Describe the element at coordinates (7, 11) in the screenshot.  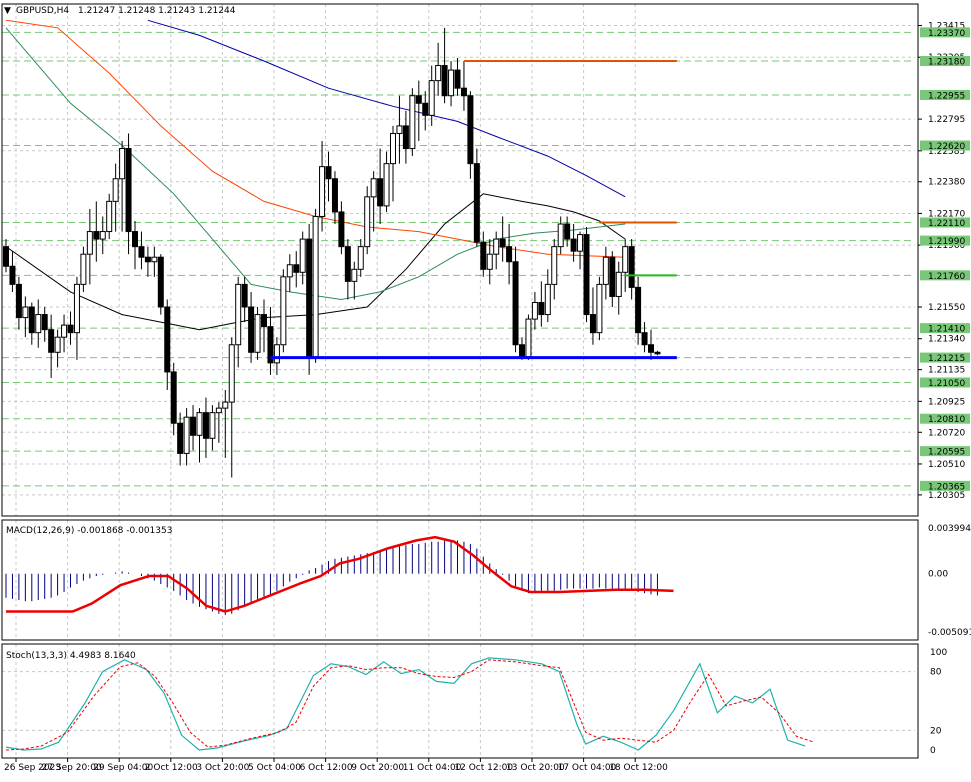
I see `header-arrow-icon: ▼` at that location.